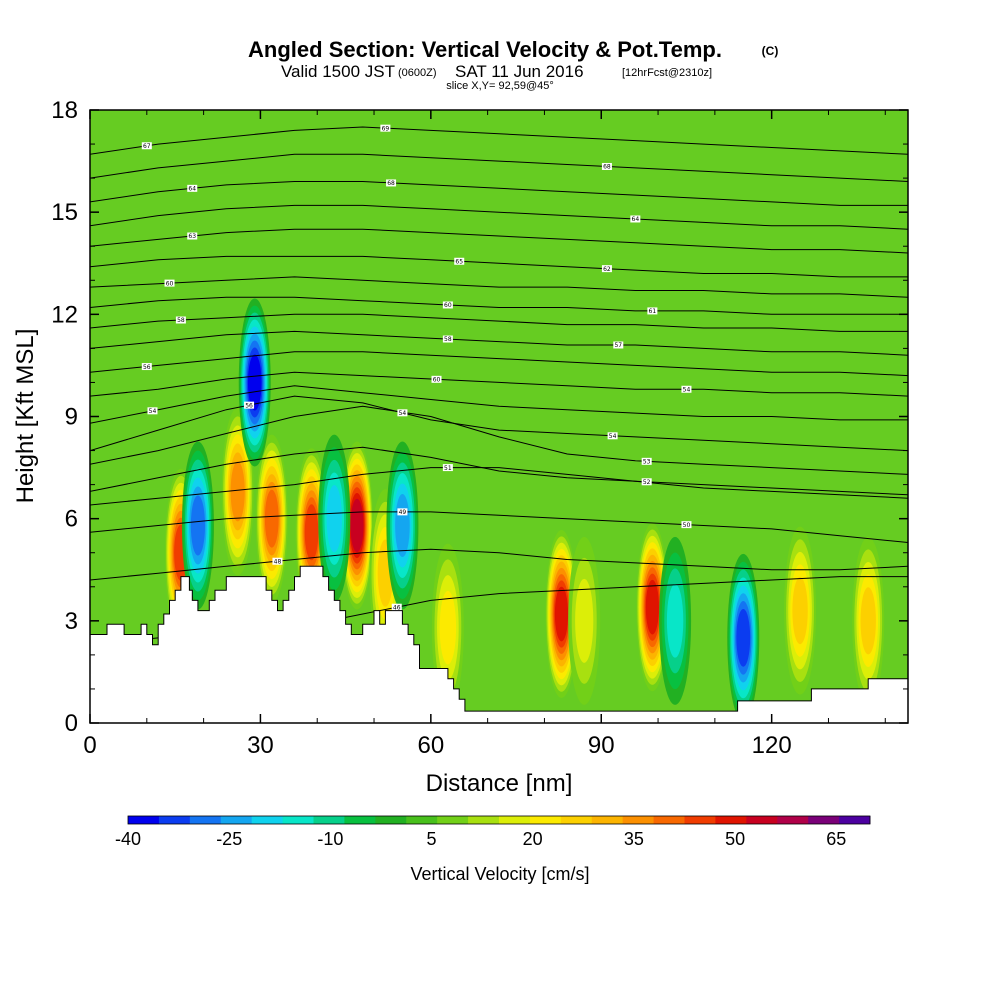  Describe the element at coordinates (499, 874) in the screenshot. I see `colorbar-label: Vertical Velocity [cm/s]` at that location.